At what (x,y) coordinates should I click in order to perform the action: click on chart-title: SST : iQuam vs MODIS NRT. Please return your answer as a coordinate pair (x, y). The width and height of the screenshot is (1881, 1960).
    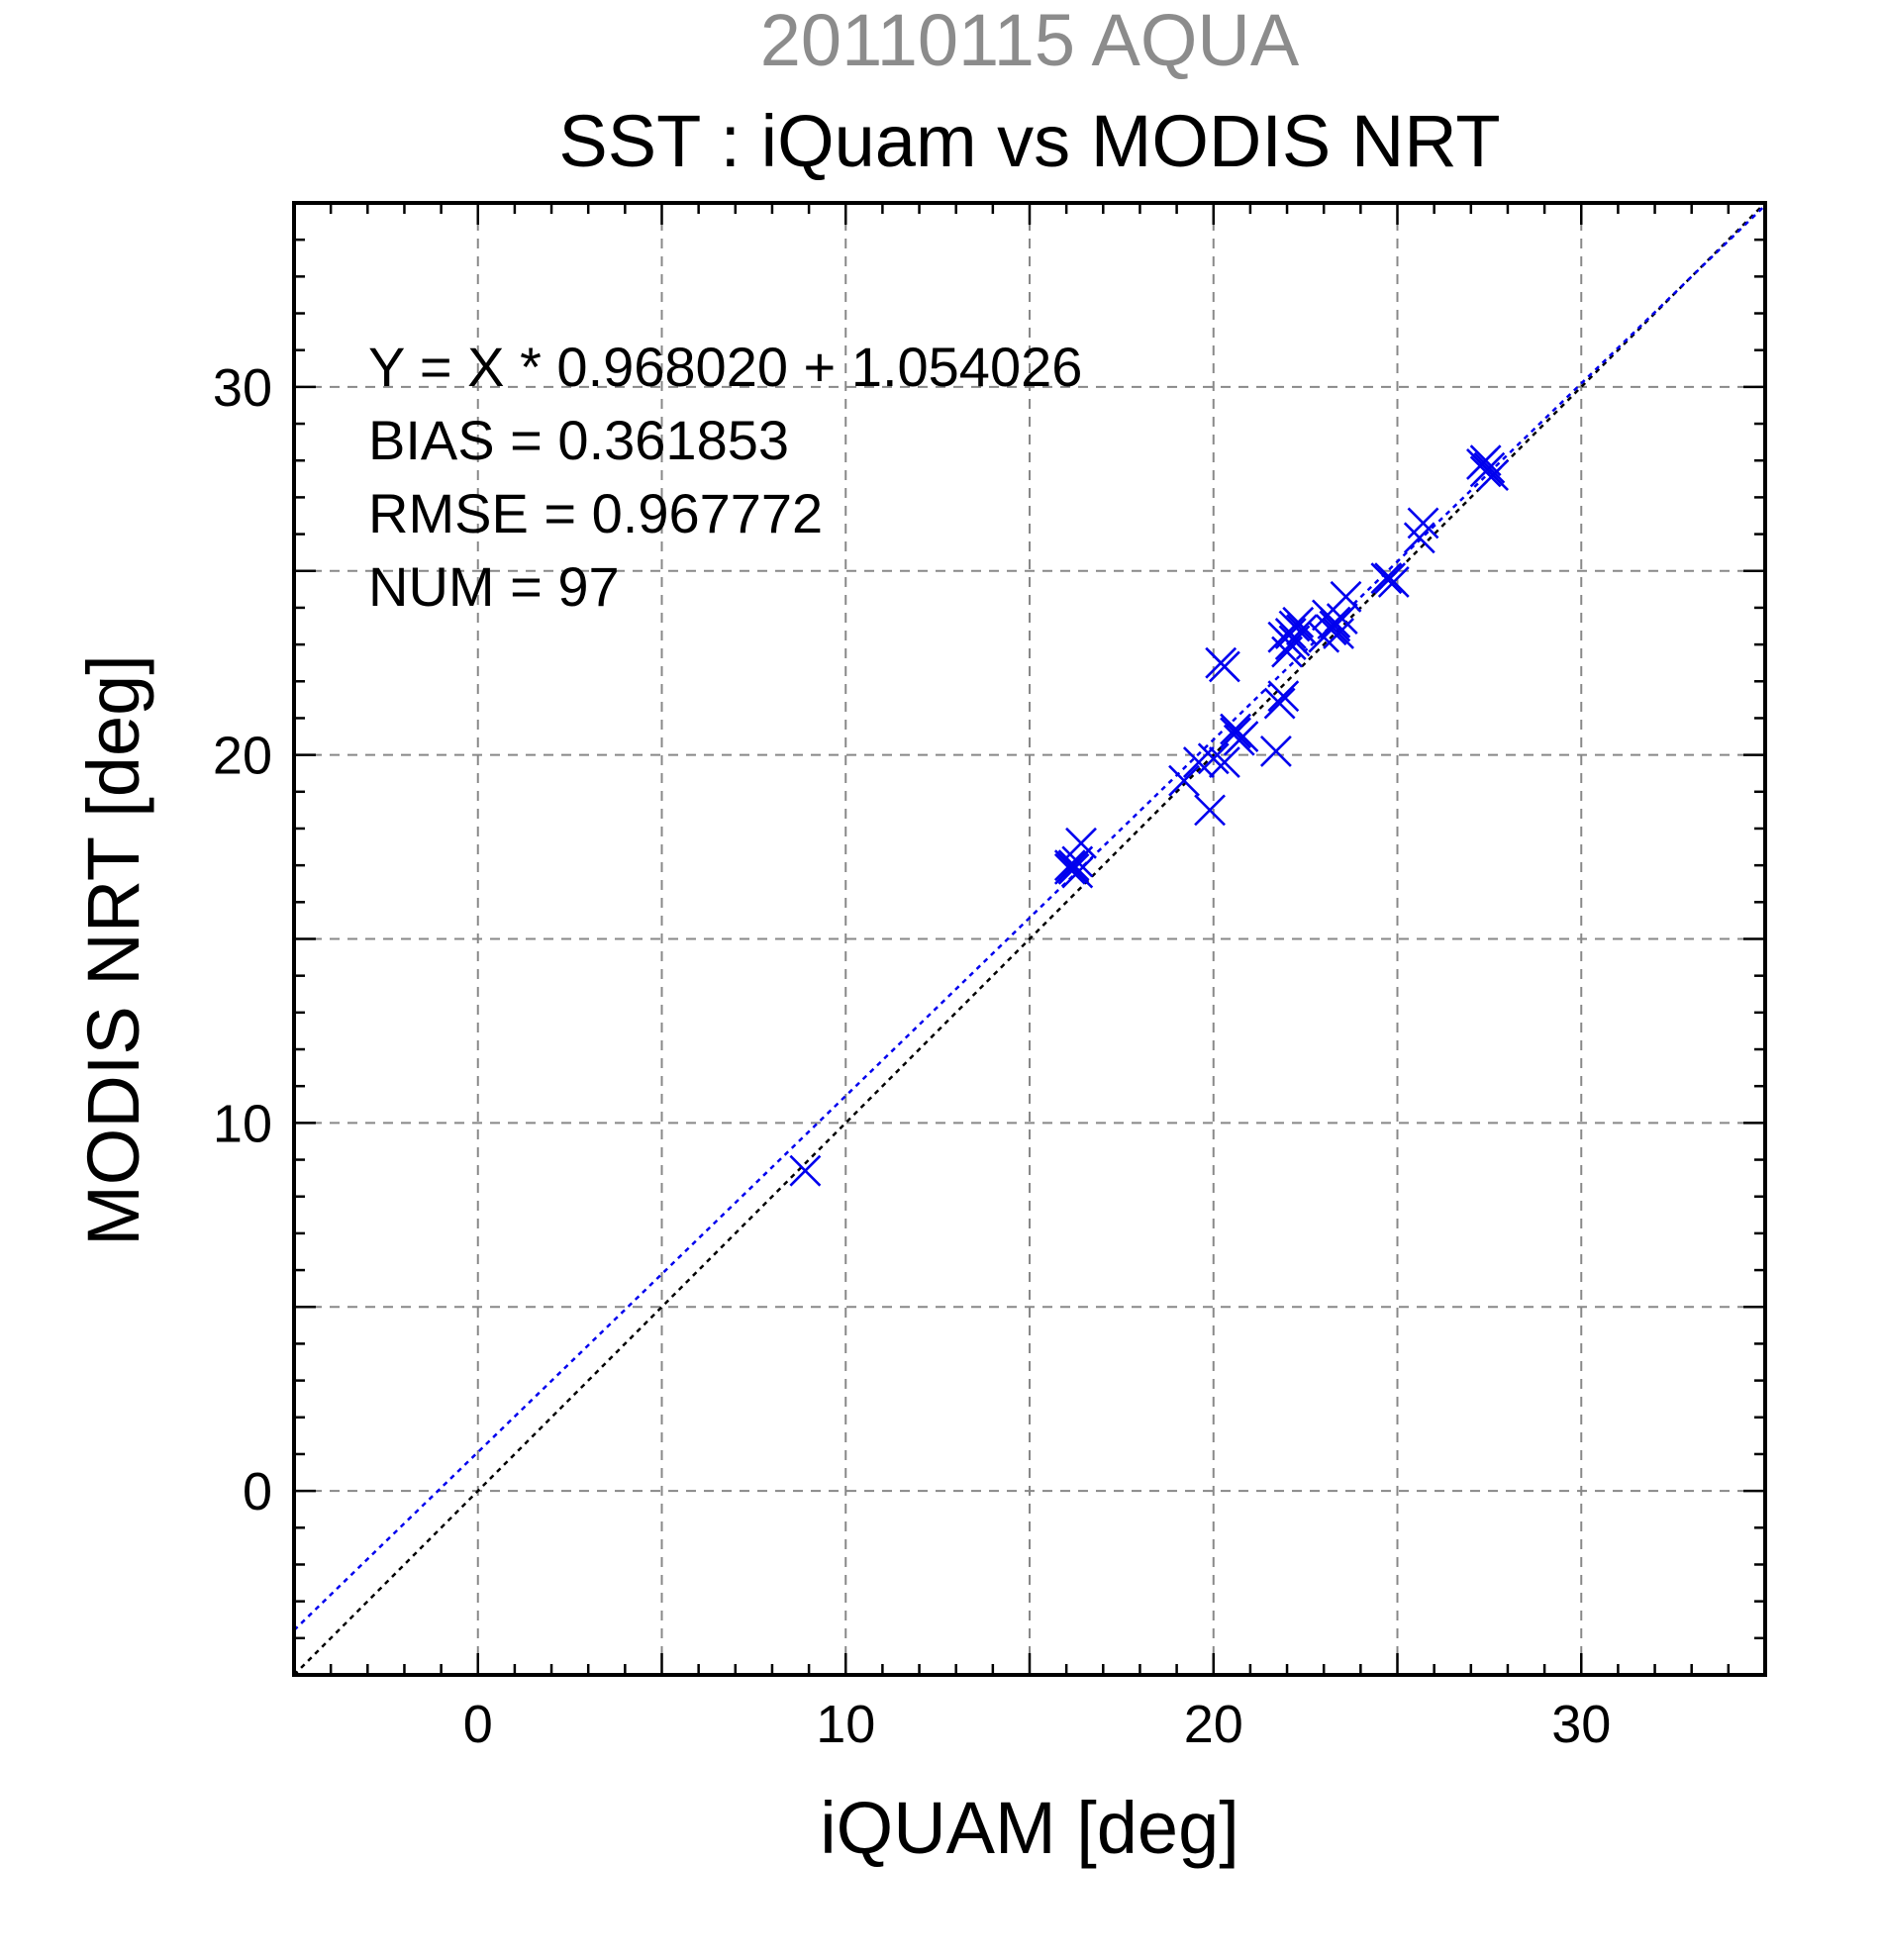
    Looking at the image, I should click on (1029, 141).